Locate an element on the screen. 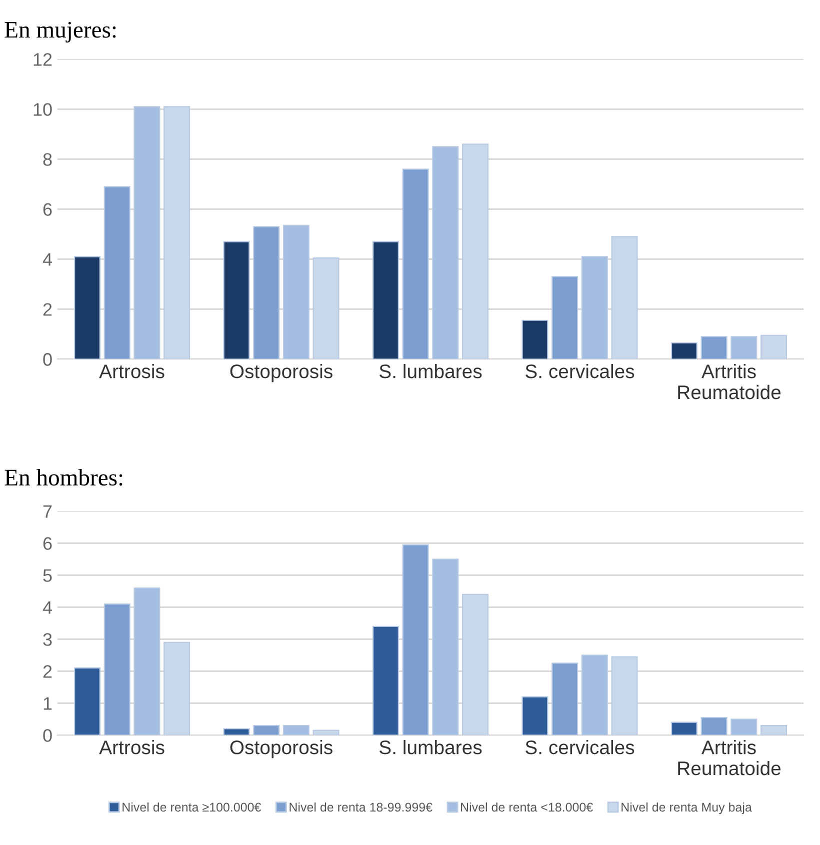 Image resolution: width=820 pixels, height=845 pixels. legend-label: Nivel de renta <18.000€ is located at coordinates (527, 807).